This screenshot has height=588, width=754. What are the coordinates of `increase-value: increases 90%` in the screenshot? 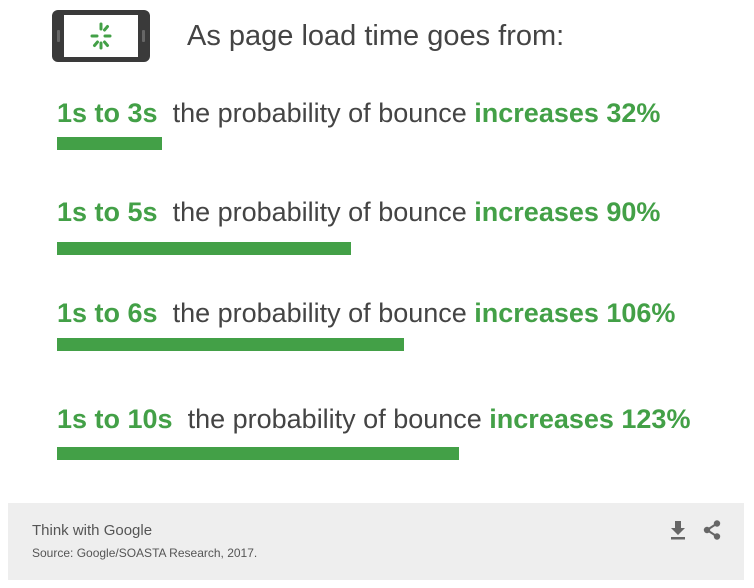 It's located at (567, 212).